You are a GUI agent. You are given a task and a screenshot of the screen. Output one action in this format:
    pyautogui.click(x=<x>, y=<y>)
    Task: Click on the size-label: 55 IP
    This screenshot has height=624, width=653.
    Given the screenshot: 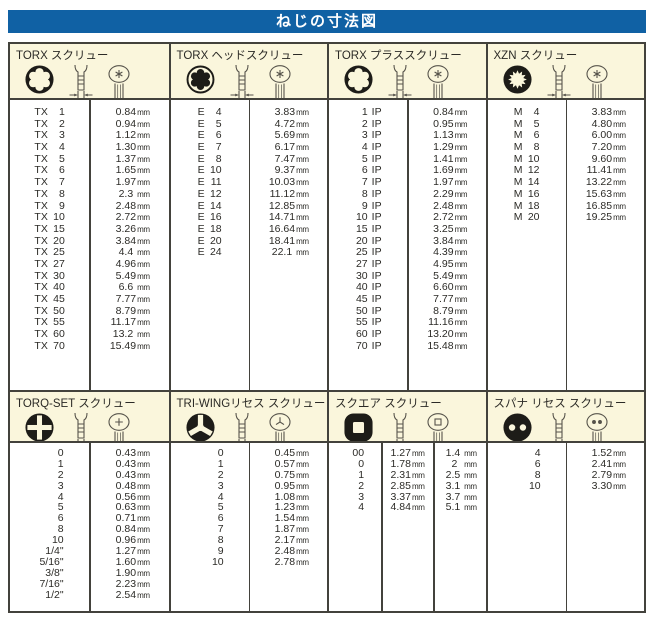 What is the action you would take?
    pyautogui.click(x=368, y=322)
    